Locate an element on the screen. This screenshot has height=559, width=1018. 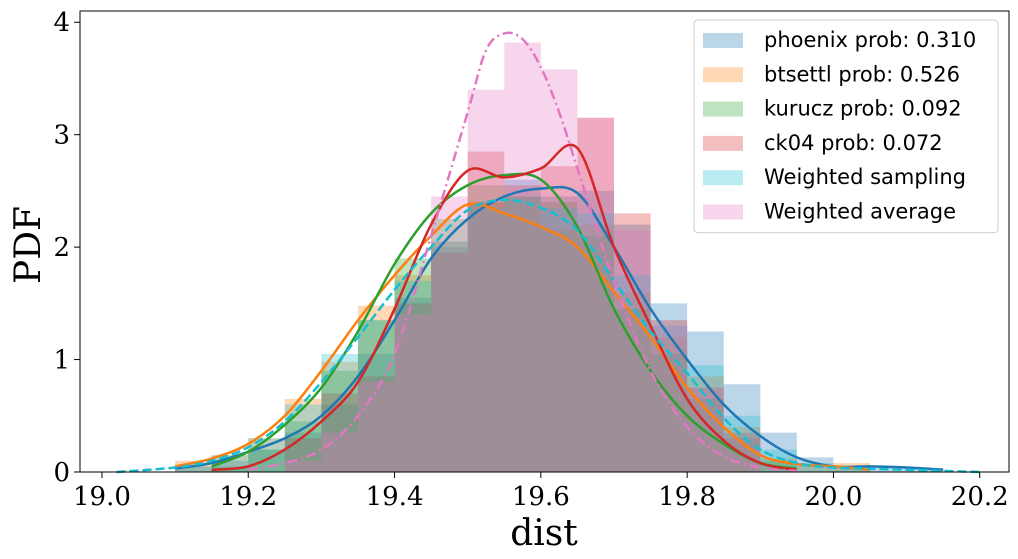
x-tick-label: 20.2 is located at coordinates (980, 497).